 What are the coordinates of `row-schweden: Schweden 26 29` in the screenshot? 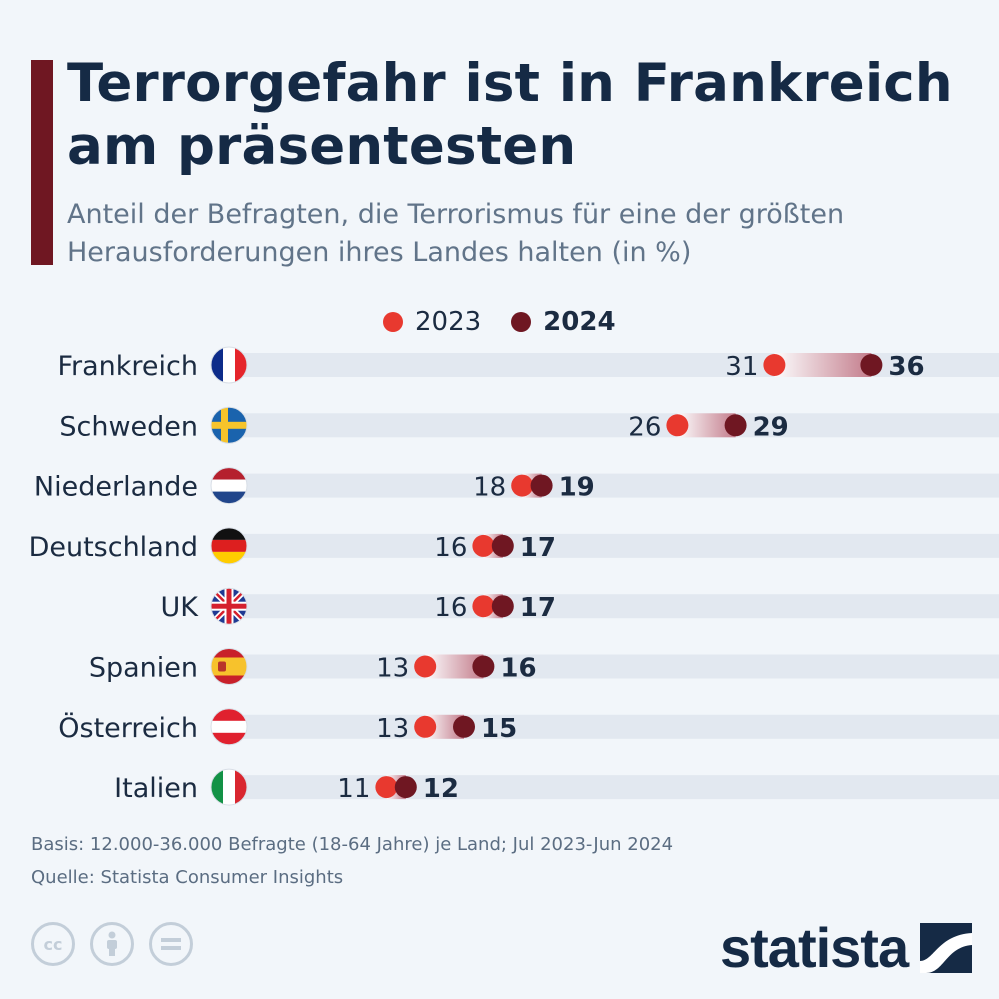 It's located at (529, 425).